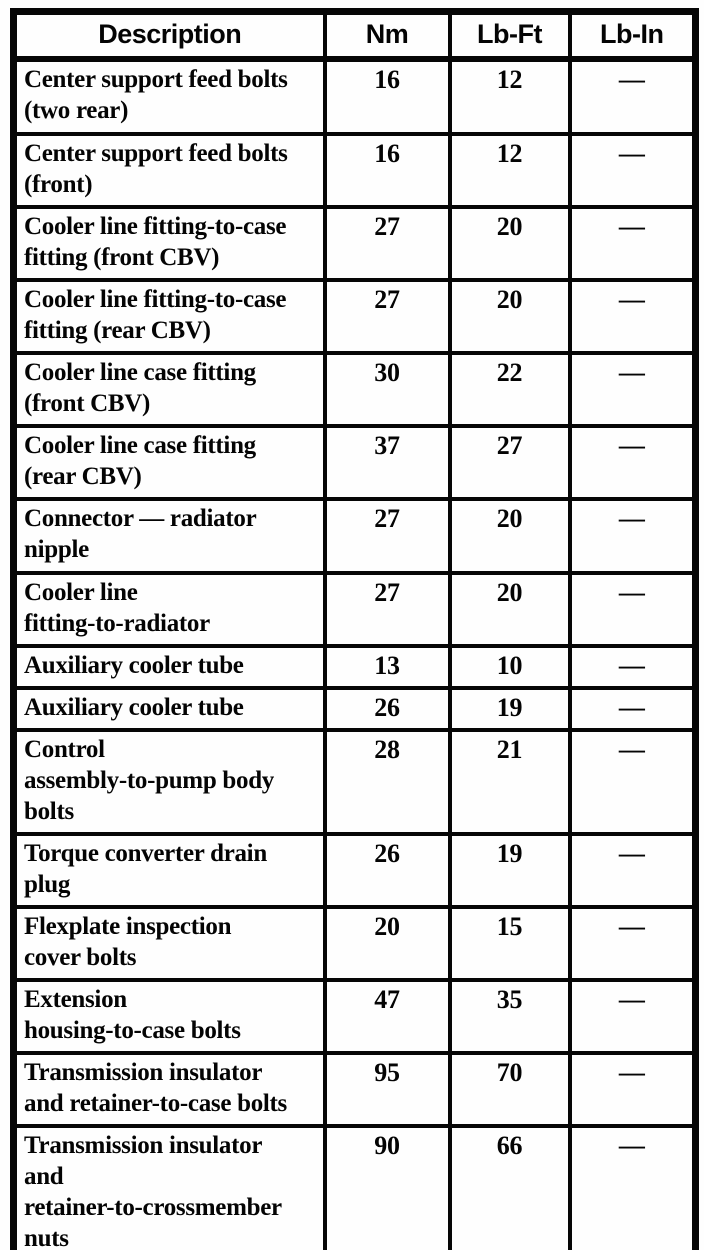  Describe the element at coordinates (169, 389) in the screenshot. I see `description-cell: Cooler line case fitting (front CBV)` at that location.